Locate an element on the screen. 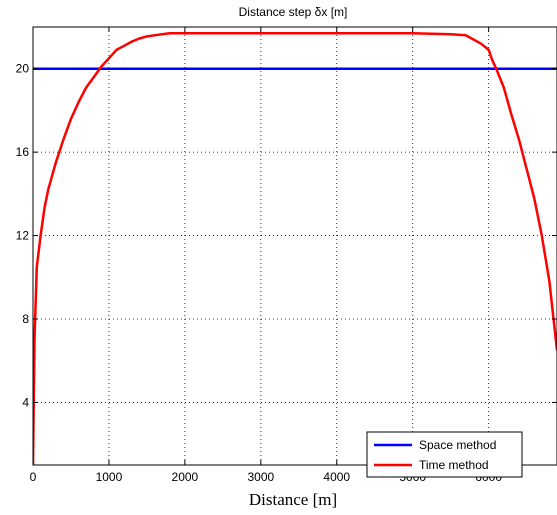  y-tick-label: 20 is located at coordinates (23, 69).